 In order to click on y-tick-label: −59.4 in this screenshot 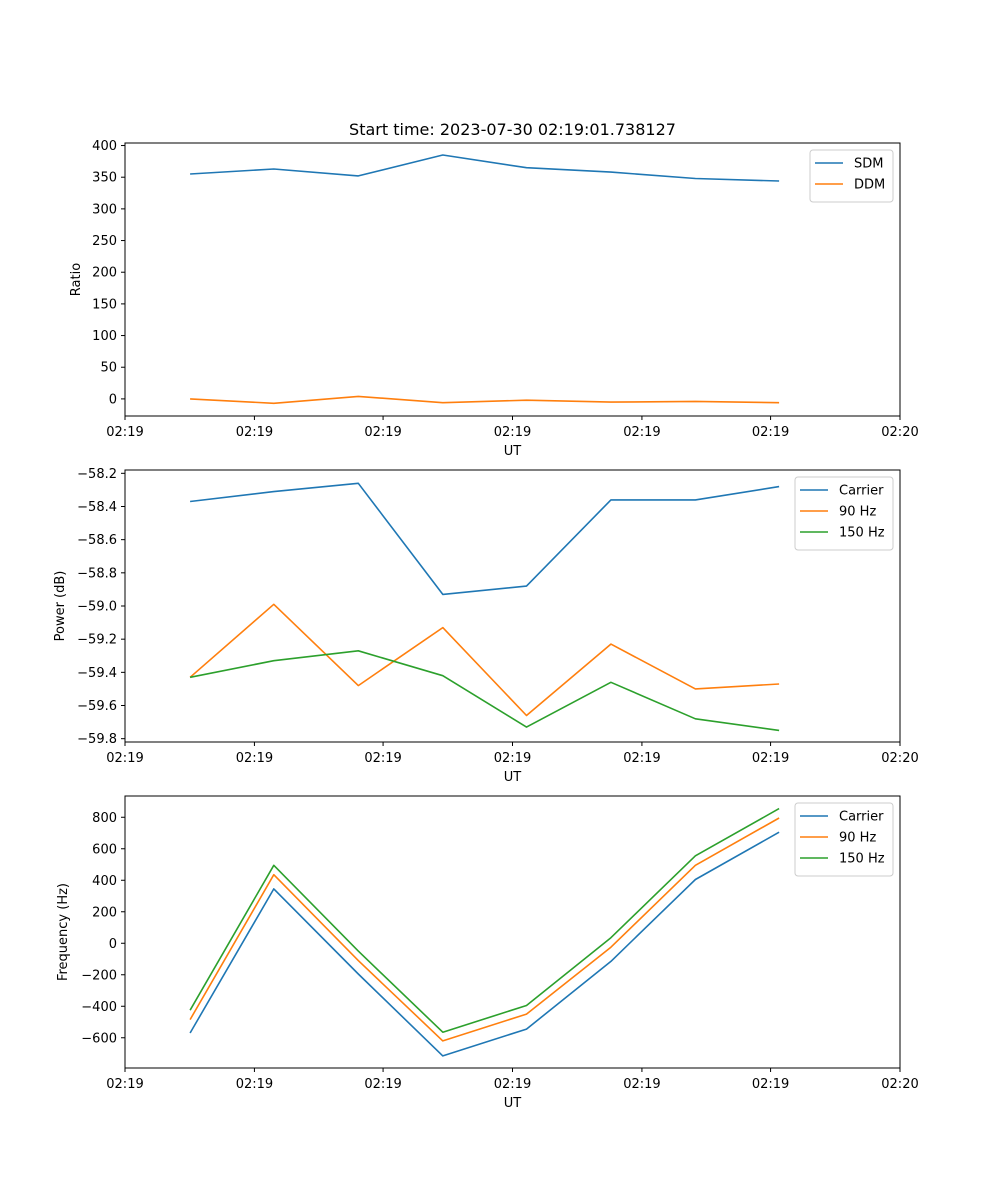, I will do `click(97, 673)`.